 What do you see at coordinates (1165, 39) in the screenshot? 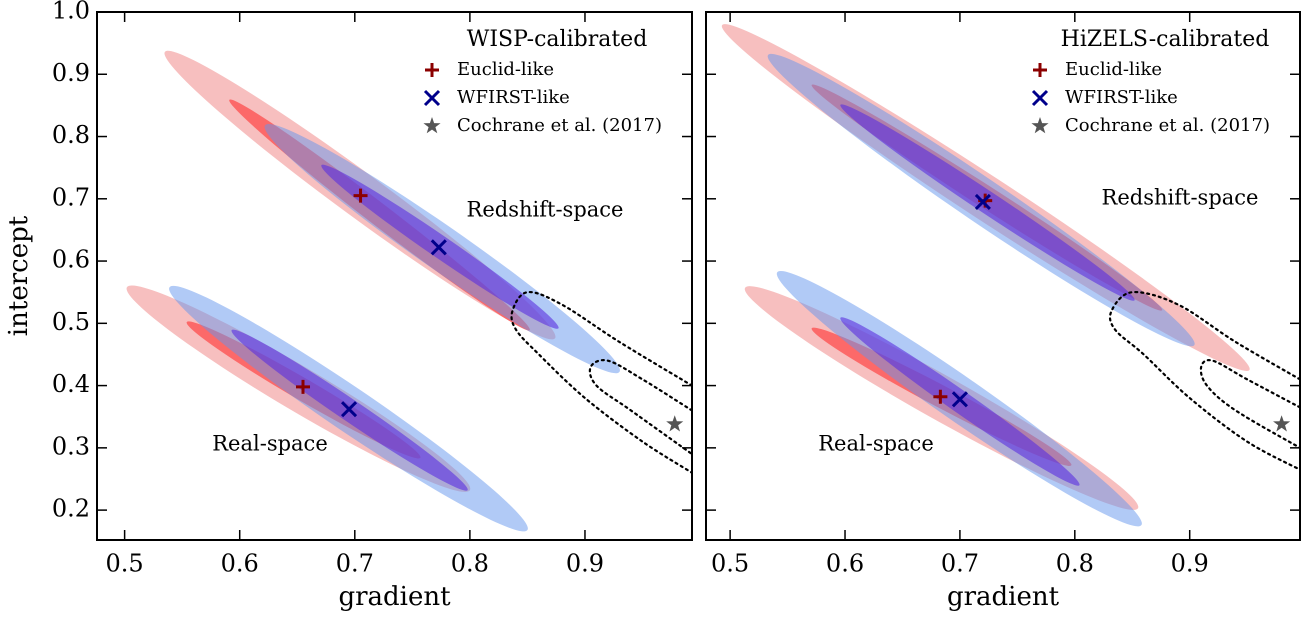
I see `legend-title: HiZELS-calibrated` at bounding box center [1165, 39].